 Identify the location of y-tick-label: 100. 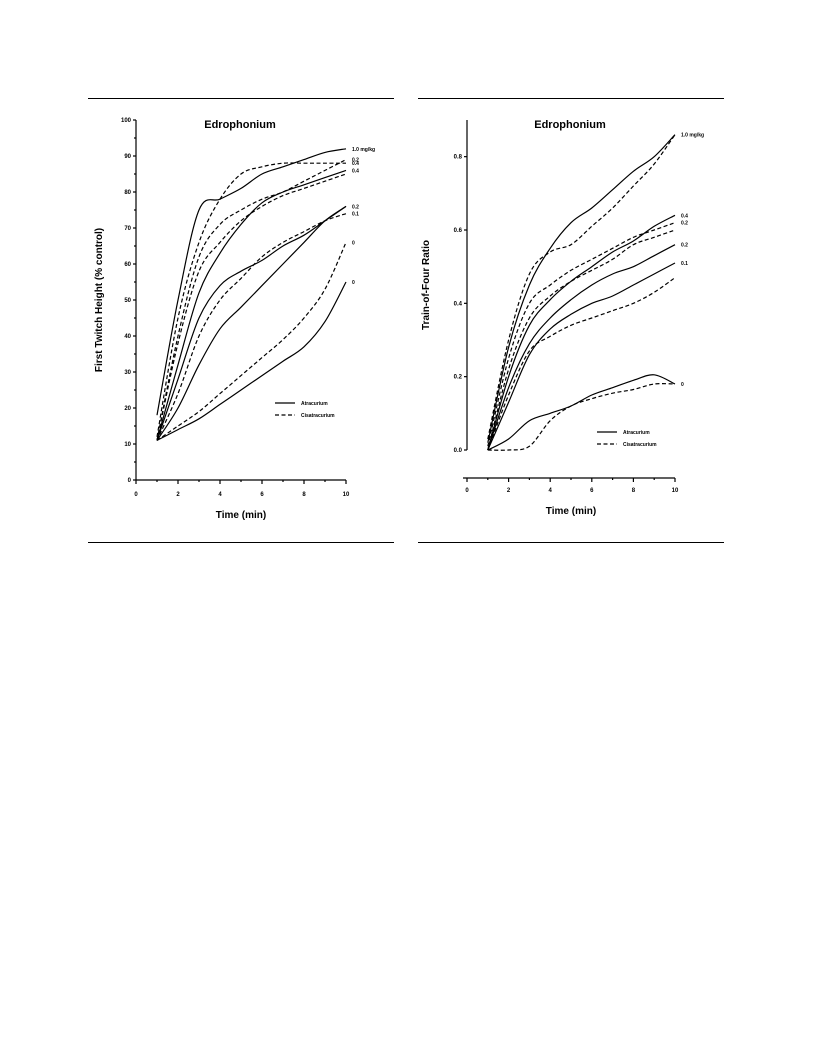
(126, 121).